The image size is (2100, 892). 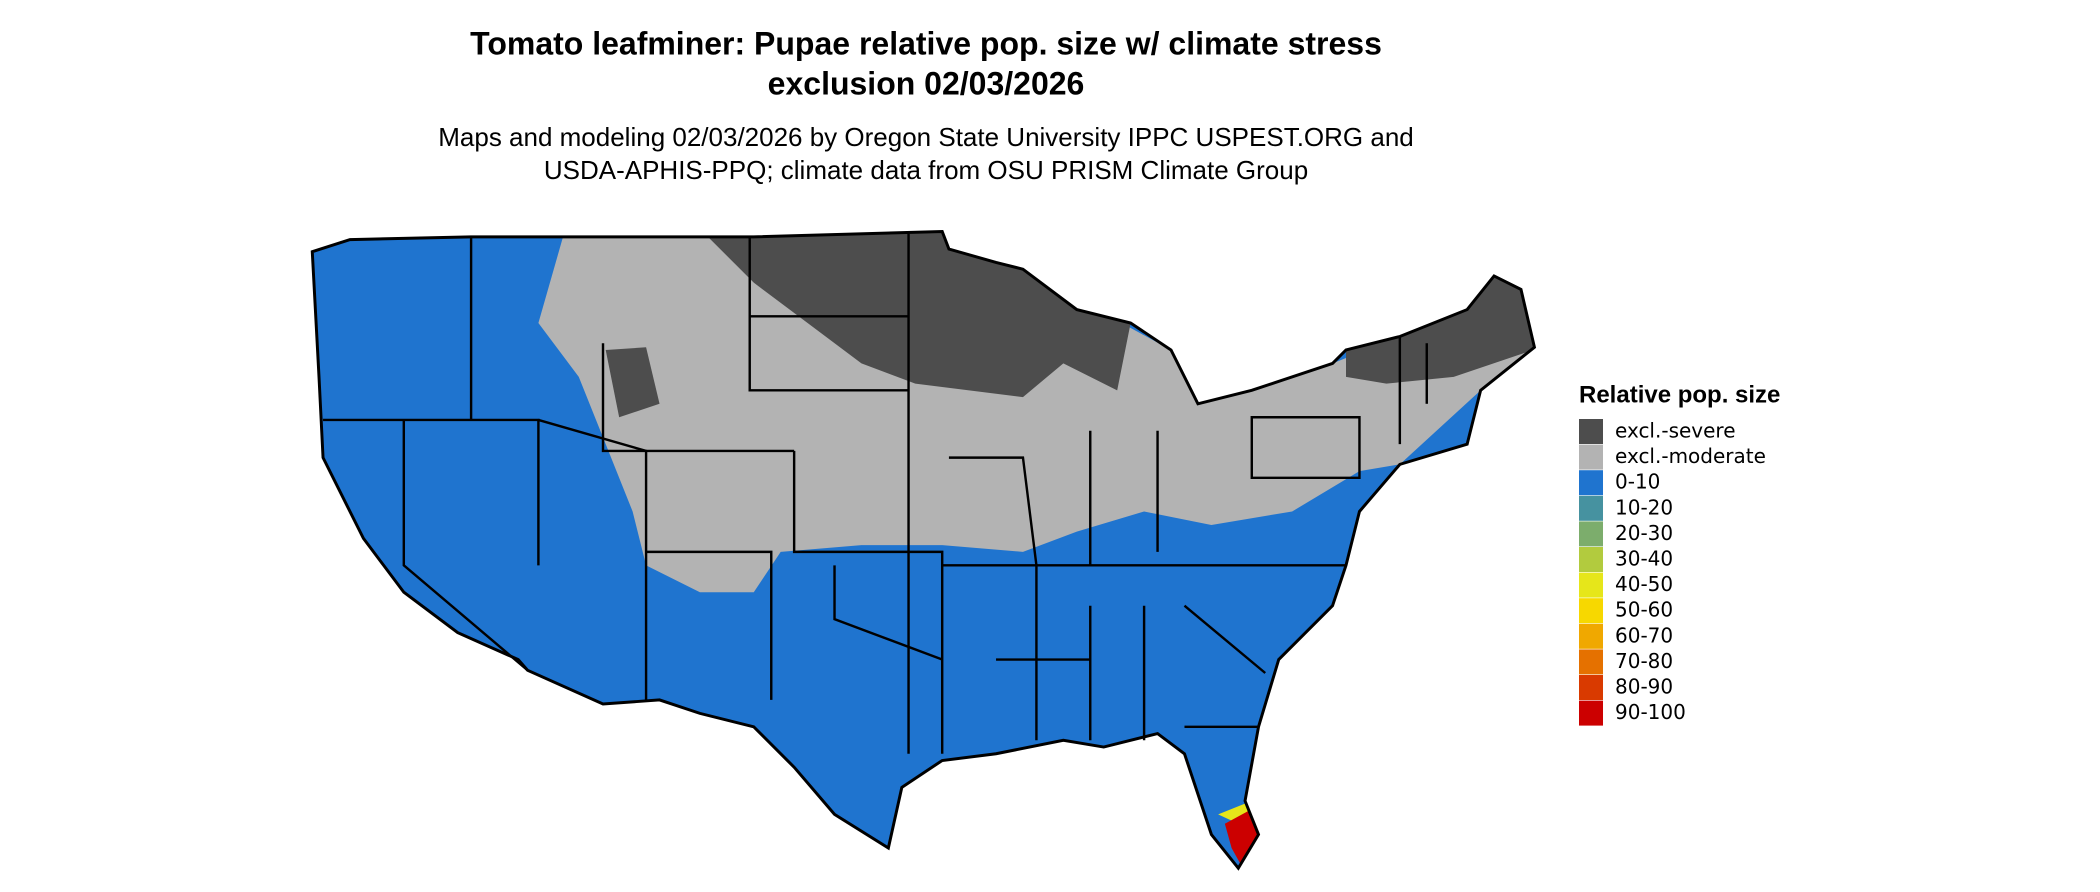 What do you see at coordinates (1644, 559) in the screenshot?
I see `legend-label: 30-40` at bounding box center [1644, 559].